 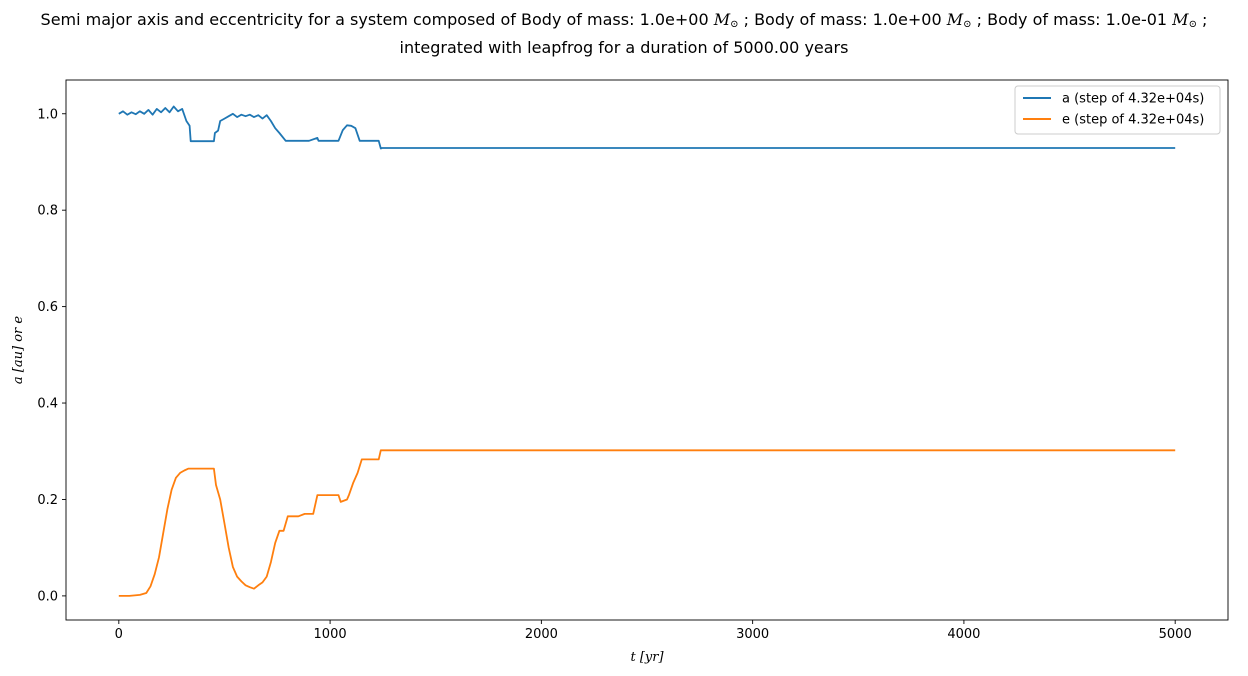 I want to click on title-mass-1: 1.0e+00, so click(x=674, y=19).